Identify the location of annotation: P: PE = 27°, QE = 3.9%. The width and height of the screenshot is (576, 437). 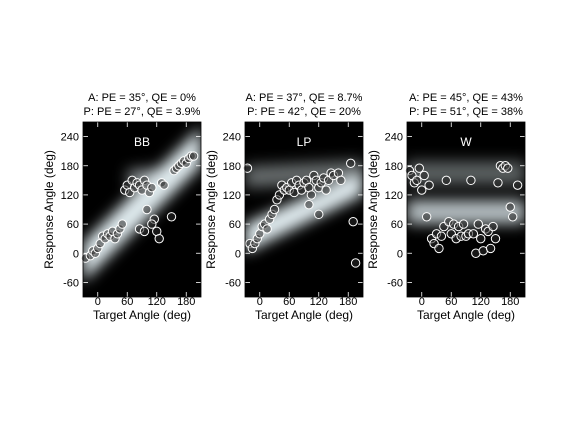
(142, 112).